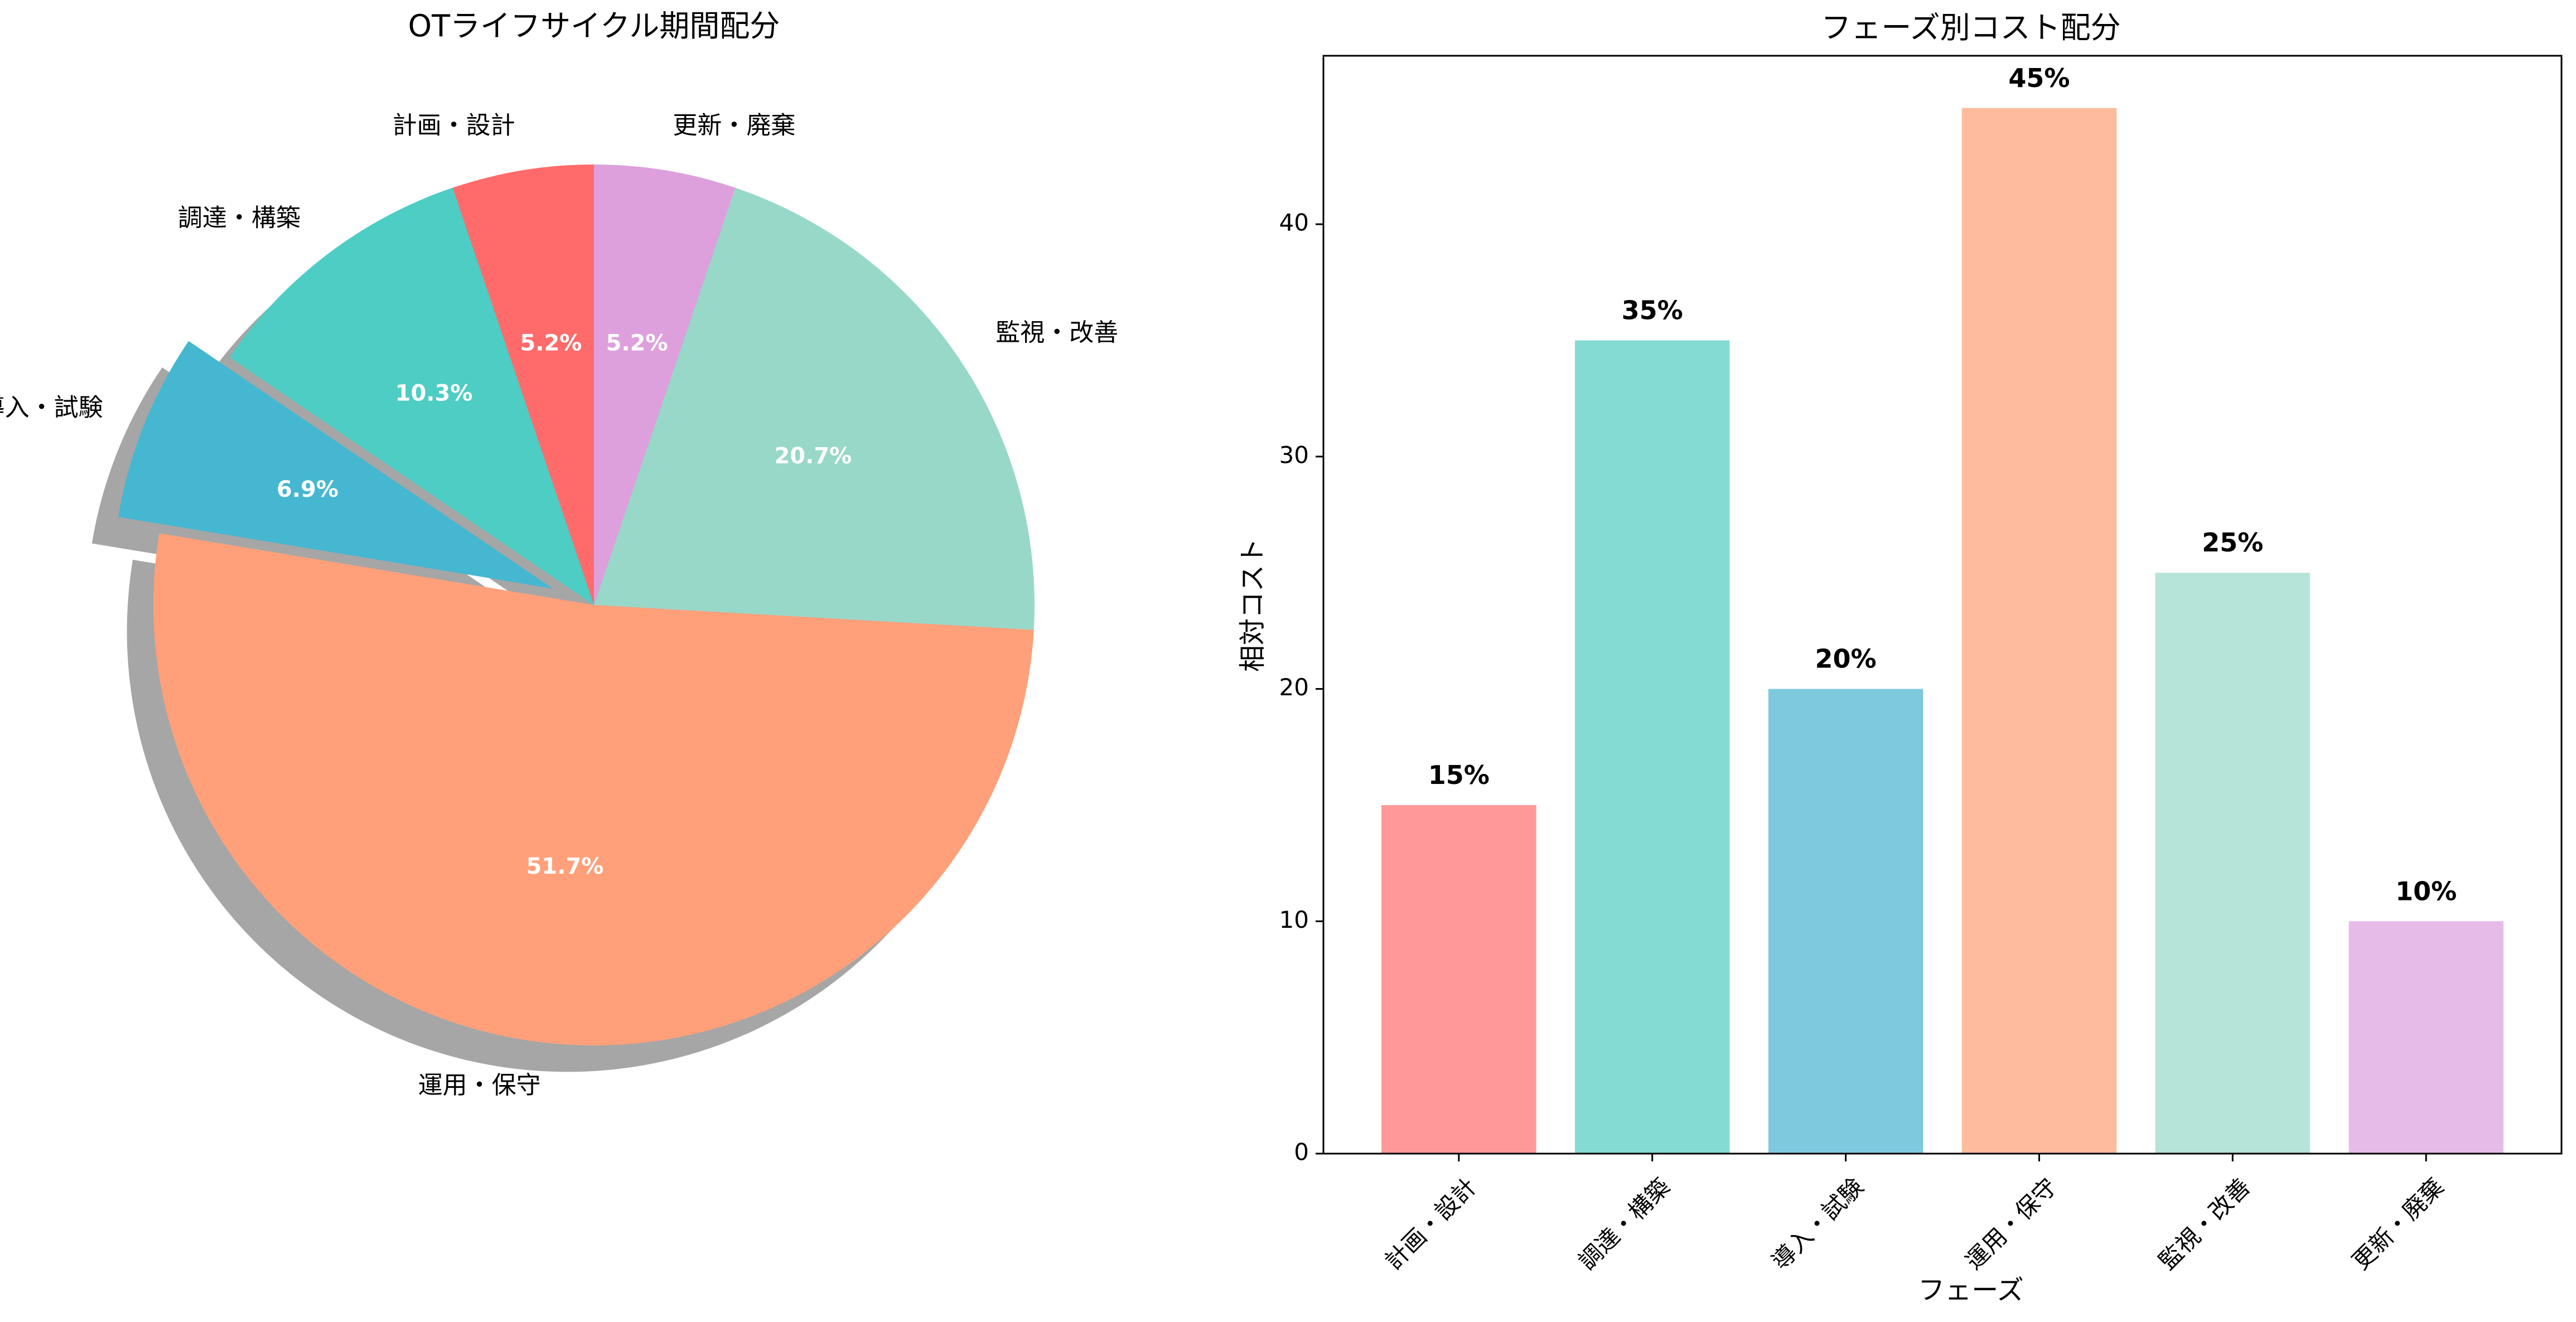 Image resolution: width=2576 pixels, height=1322 pixels. What do you see at coordinates (1056, 332) in the screenshot?
I see `pie-category-label-item-5: 監視・改善` at bounding box center [1056, 332].